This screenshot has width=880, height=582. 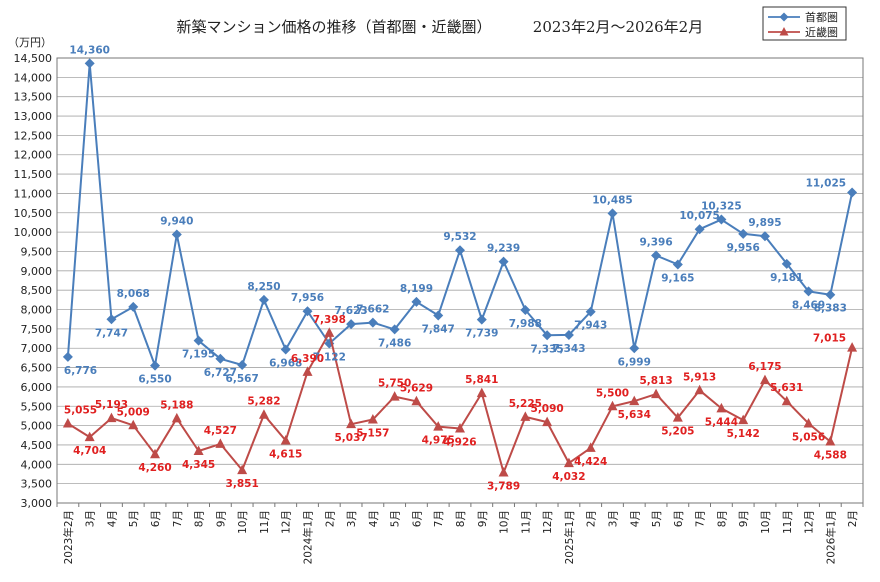 I want to click on data-label: 7,122, so click(x=329, y=357).